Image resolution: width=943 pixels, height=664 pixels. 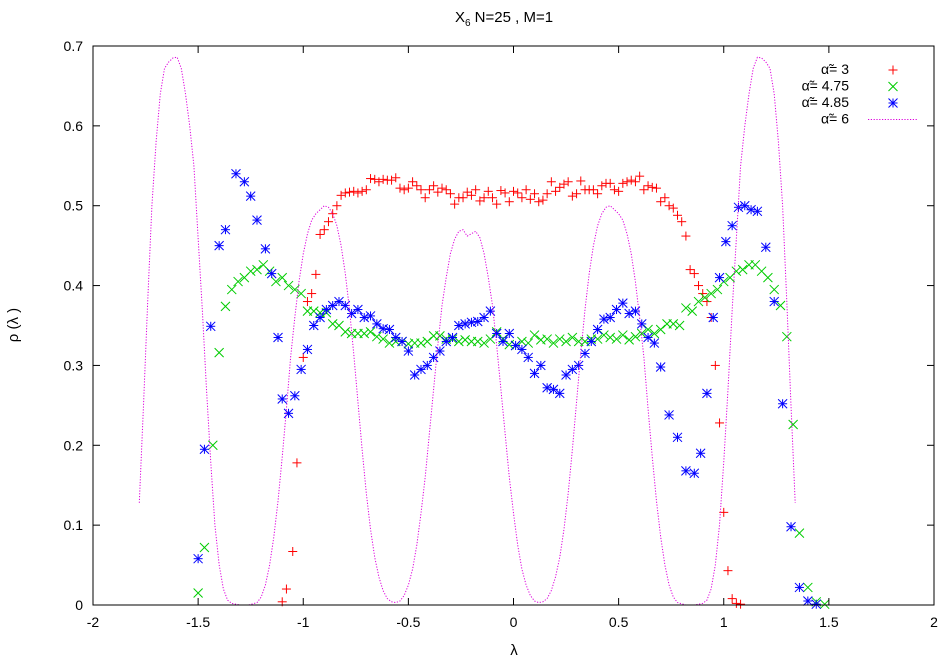 I want to click on x-axis-label: λ, so click(x=514, y=650).